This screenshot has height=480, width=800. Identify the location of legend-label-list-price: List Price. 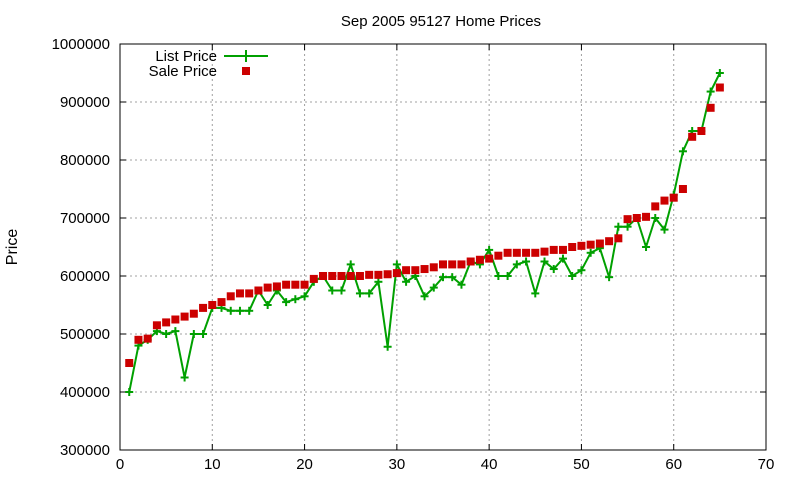
(186, 56).